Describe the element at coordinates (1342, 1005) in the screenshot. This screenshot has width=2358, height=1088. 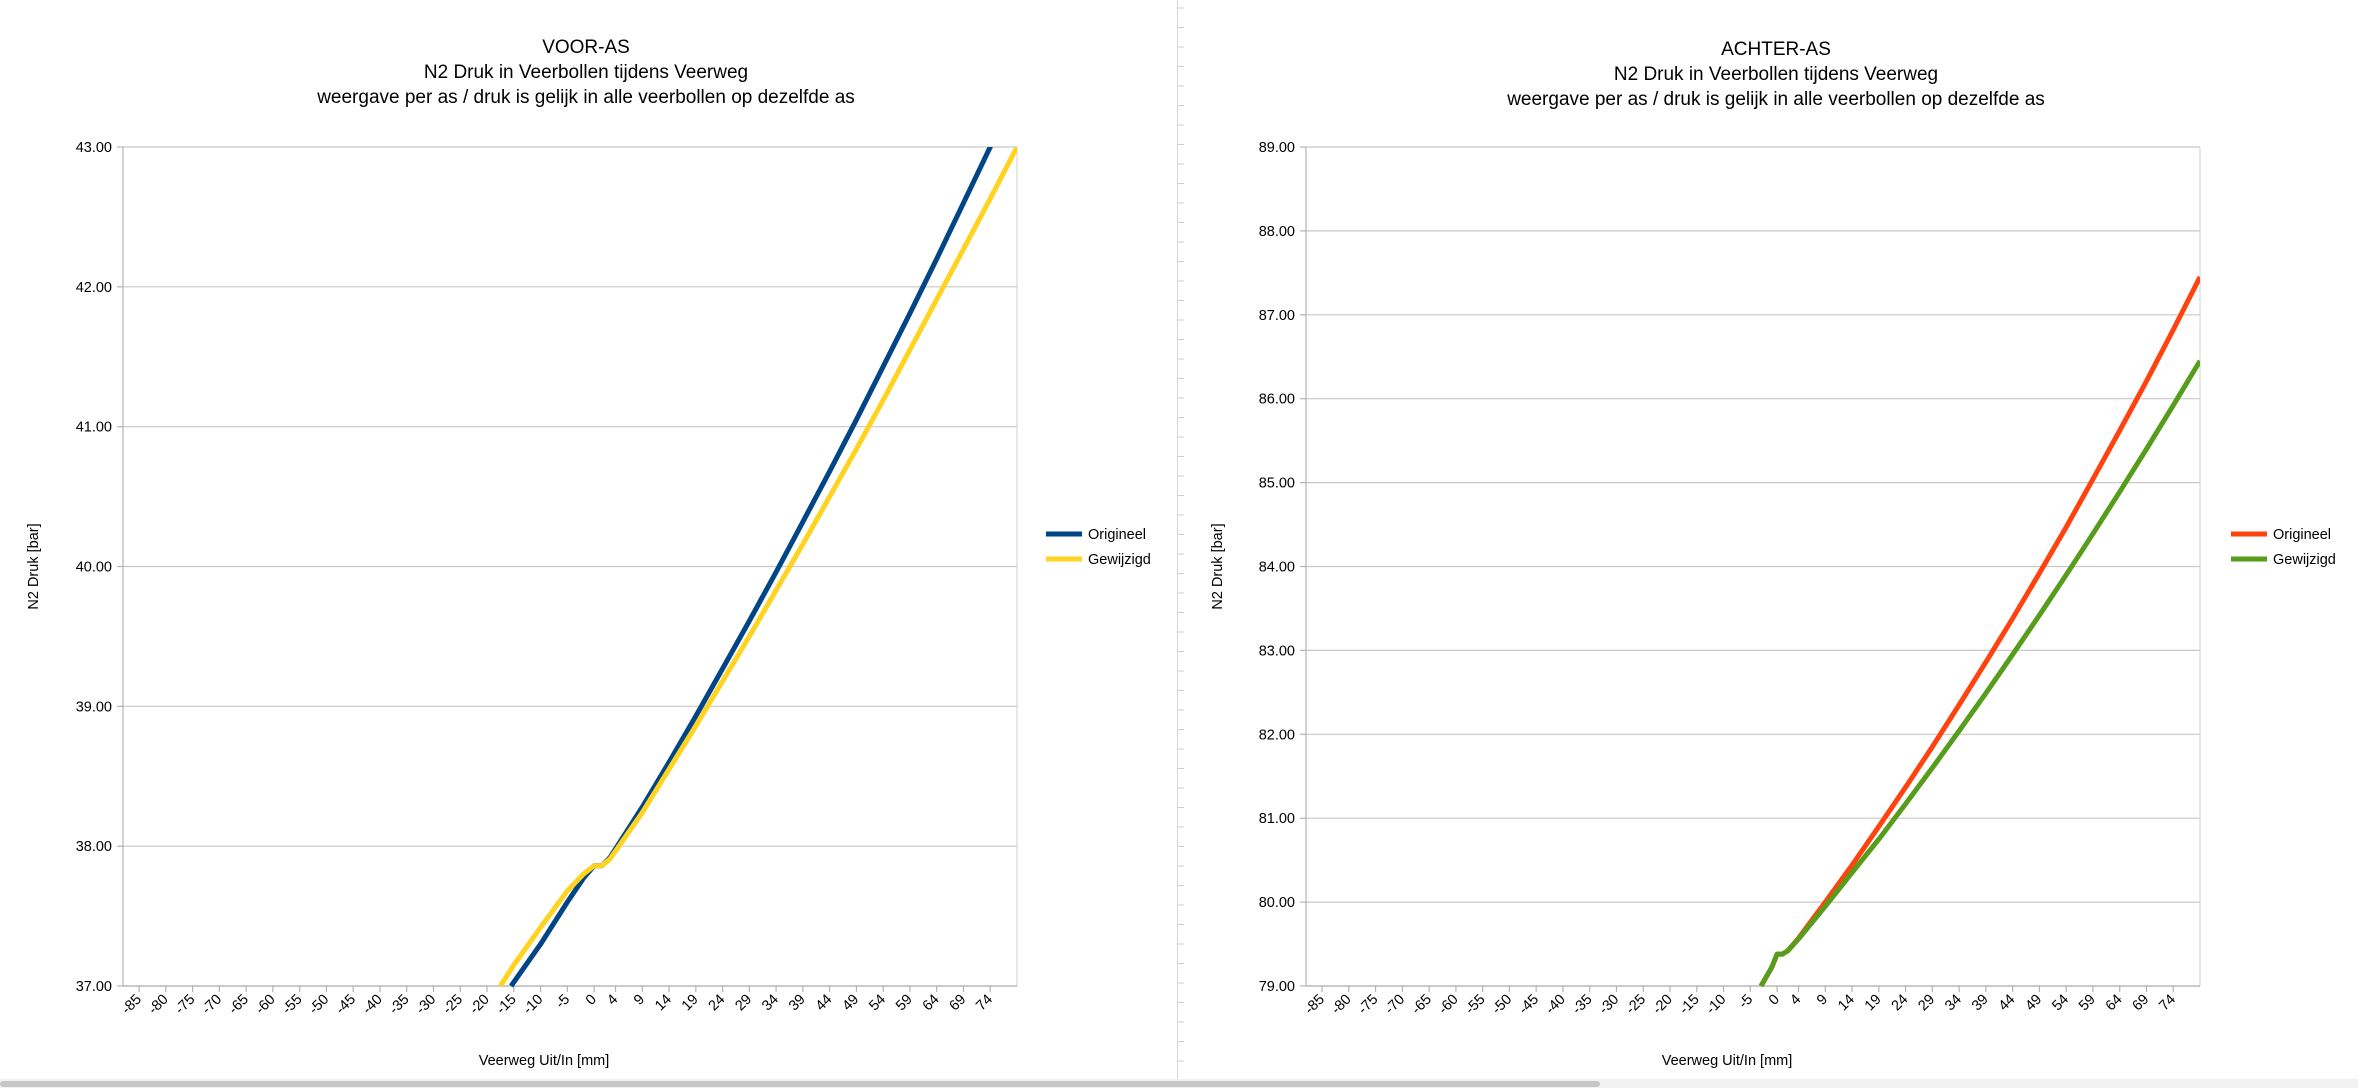
I see `chart2-x-tick-label: -80` at that location.